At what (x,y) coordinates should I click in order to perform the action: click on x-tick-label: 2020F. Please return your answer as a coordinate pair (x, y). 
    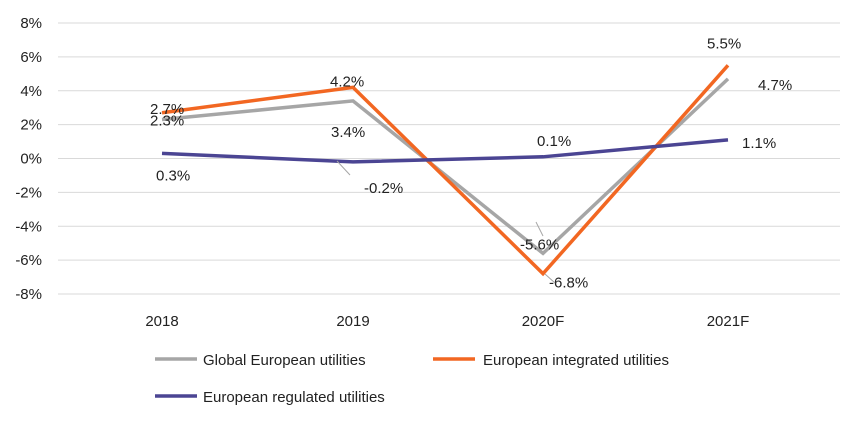
    Looking at the image, I should click on (543, 321).